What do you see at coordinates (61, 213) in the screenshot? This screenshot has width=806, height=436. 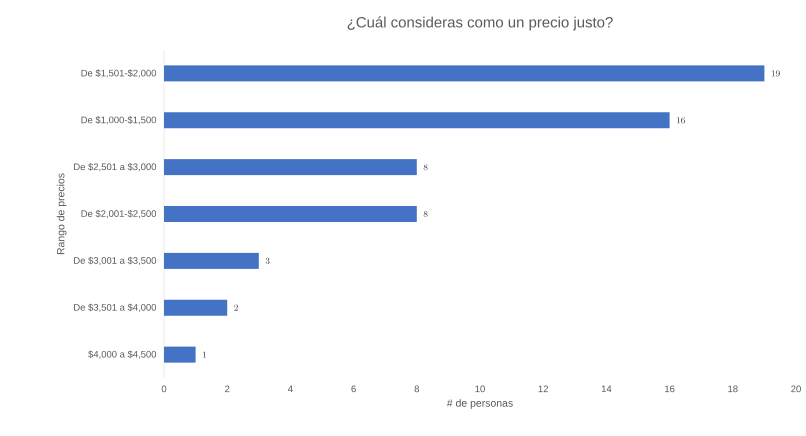 I see `y-axis-title: Rango de precios` at bounding box center [61, 213].